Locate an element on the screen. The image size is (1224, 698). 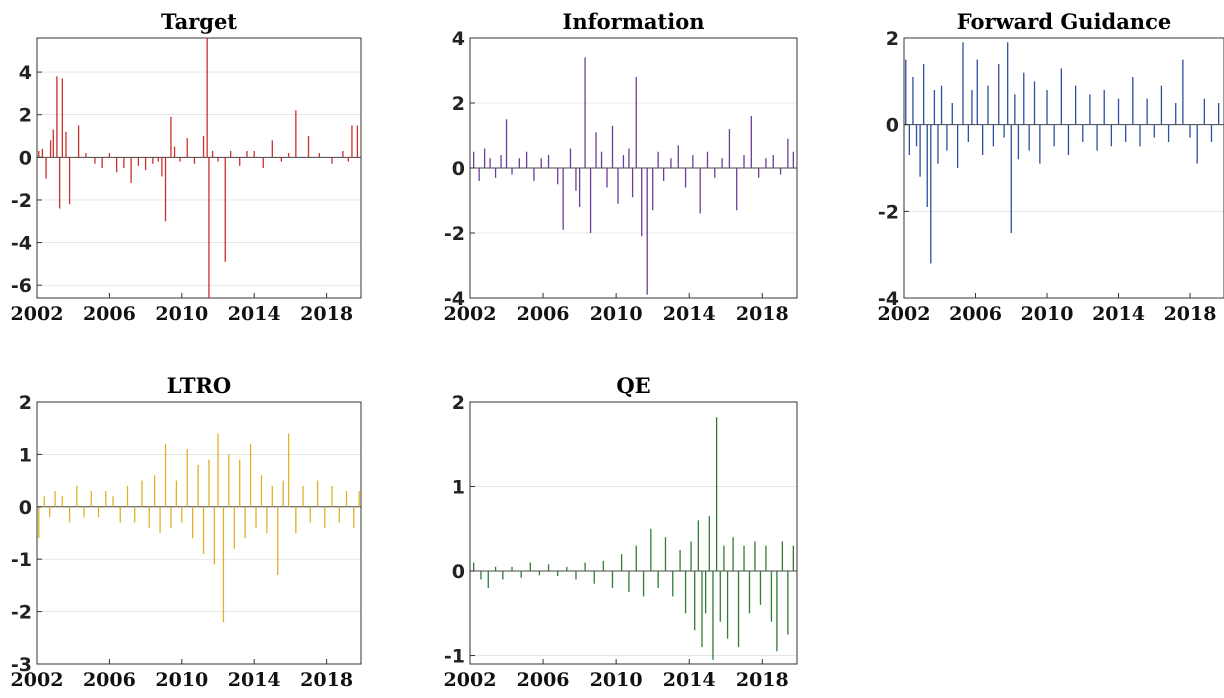
y-tick-label: -3 is located at coordinates (21, 665).